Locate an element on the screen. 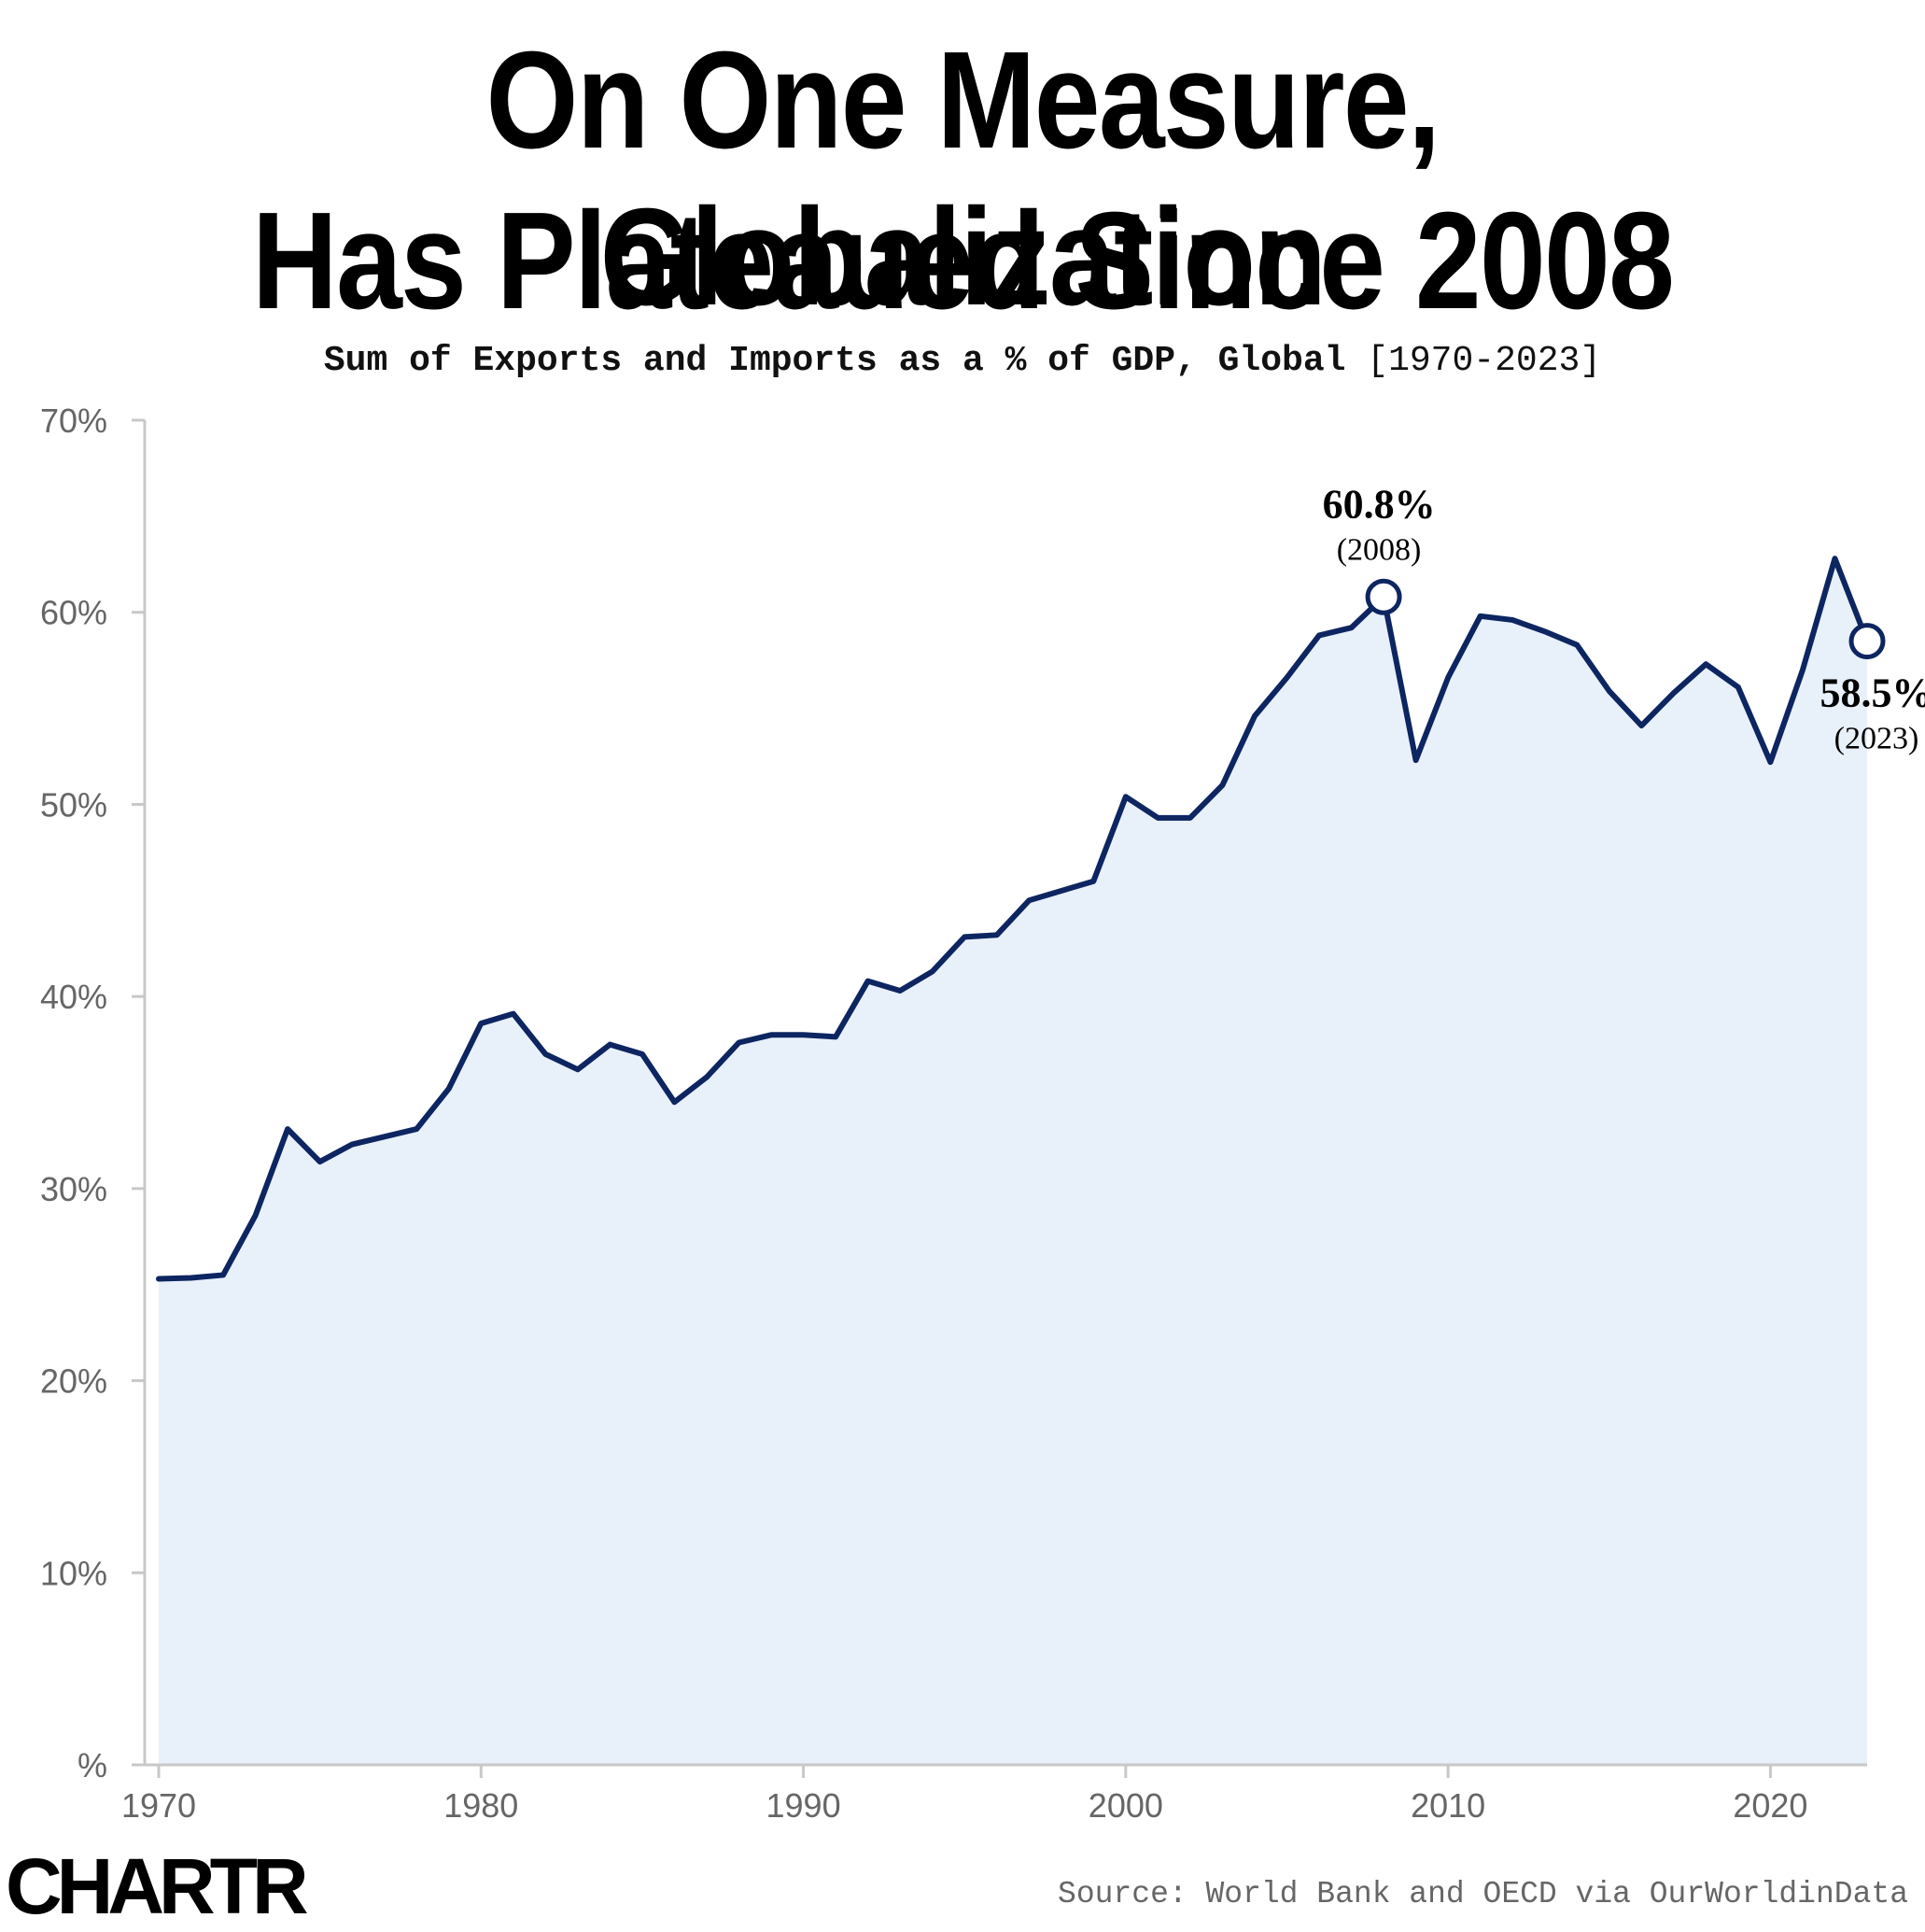 The height and width of the screenshot is (1932, 1925). annotation-value: 58.5% is located at coordinates (1872, 693).